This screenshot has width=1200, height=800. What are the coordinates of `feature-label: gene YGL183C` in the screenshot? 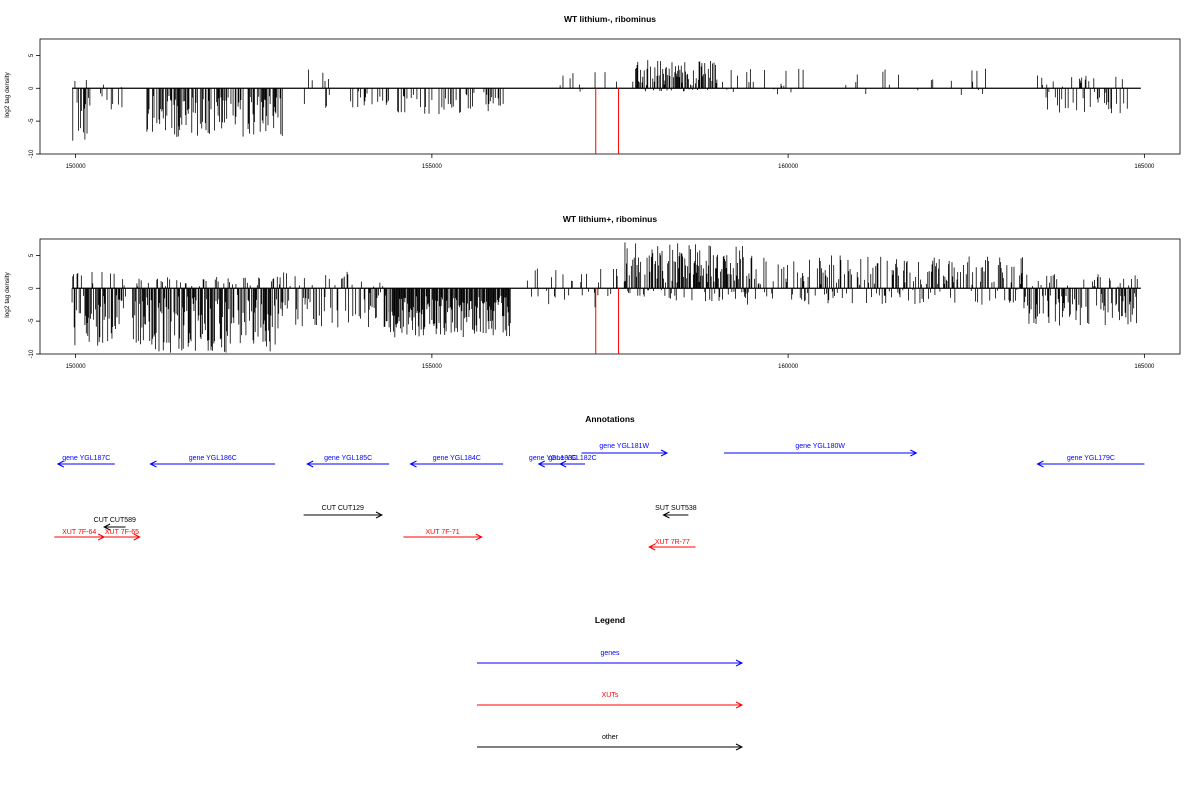 It's located at (553, 458).